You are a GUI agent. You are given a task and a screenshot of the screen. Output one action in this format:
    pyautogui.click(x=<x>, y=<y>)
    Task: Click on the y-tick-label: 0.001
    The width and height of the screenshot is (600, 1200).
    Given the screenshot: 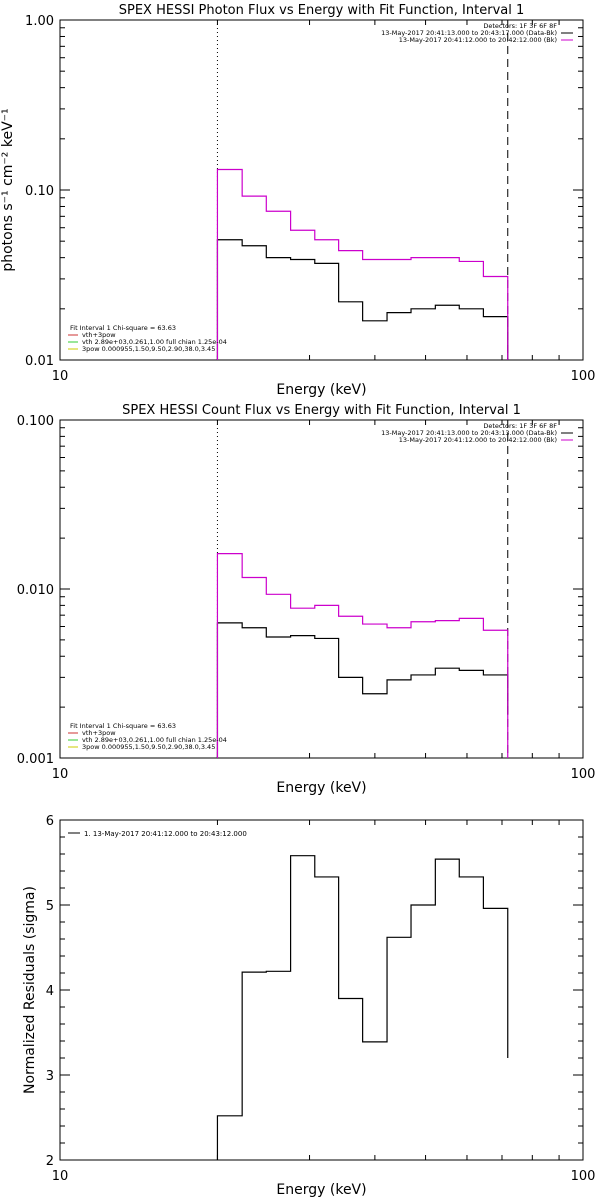 What is the action you would take?
    pyautogui.click(x=35, y=759)
    